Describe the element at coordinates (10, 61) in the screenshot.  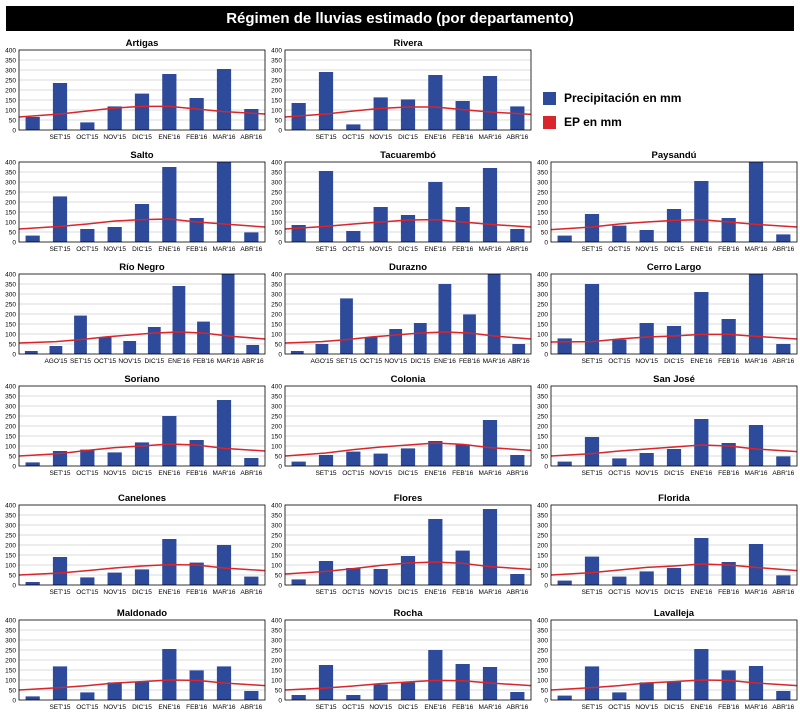
I see `y-tick-label: 350` at that location.